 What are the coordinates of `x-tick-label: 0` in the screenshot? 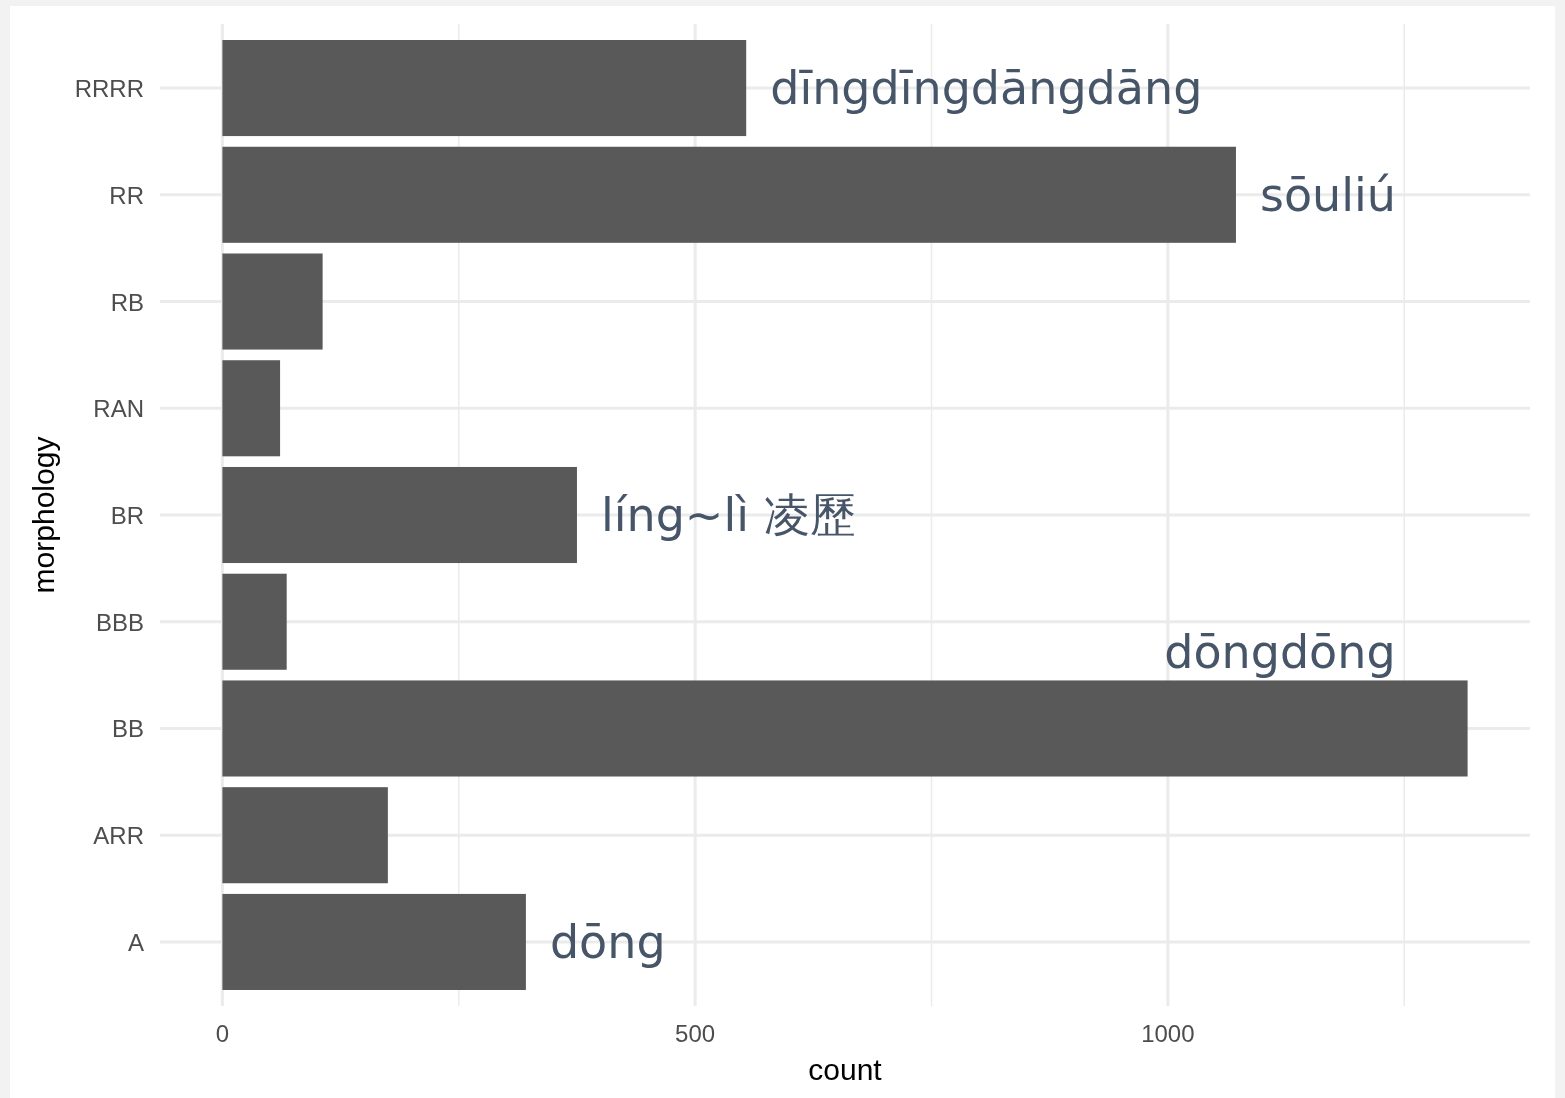 It's located at (222, 1033).